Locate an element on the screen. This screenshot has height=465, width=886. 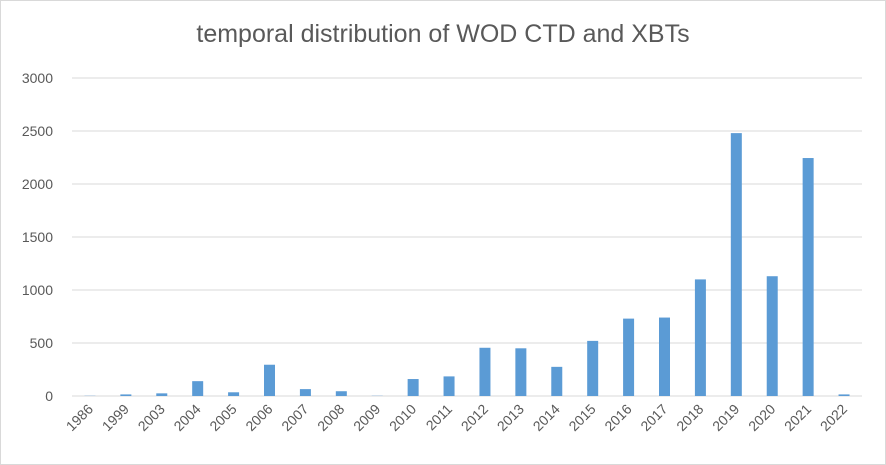
y-tick-label: 2000 is located at coordinates (37, 184).